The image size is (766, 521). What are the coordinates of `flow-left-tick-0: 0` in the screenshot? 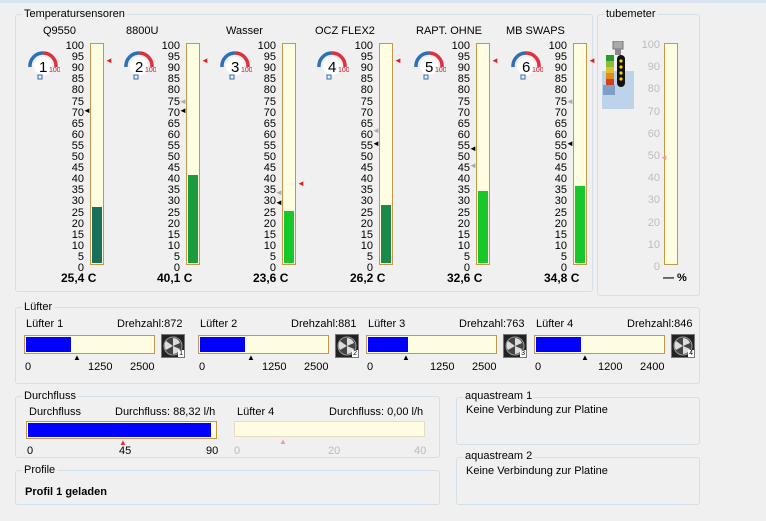 It's located at (30, 451).